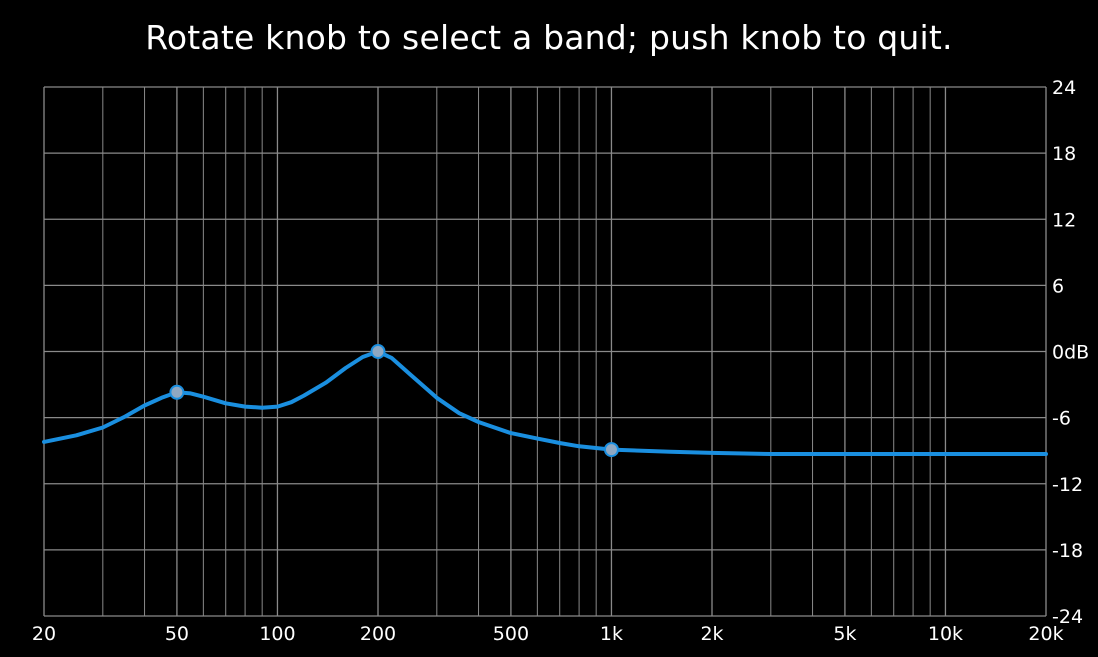  Describe the element at coordinates (1067, 485) in the screenshot. I see `y-tick-label: -12` at that location.